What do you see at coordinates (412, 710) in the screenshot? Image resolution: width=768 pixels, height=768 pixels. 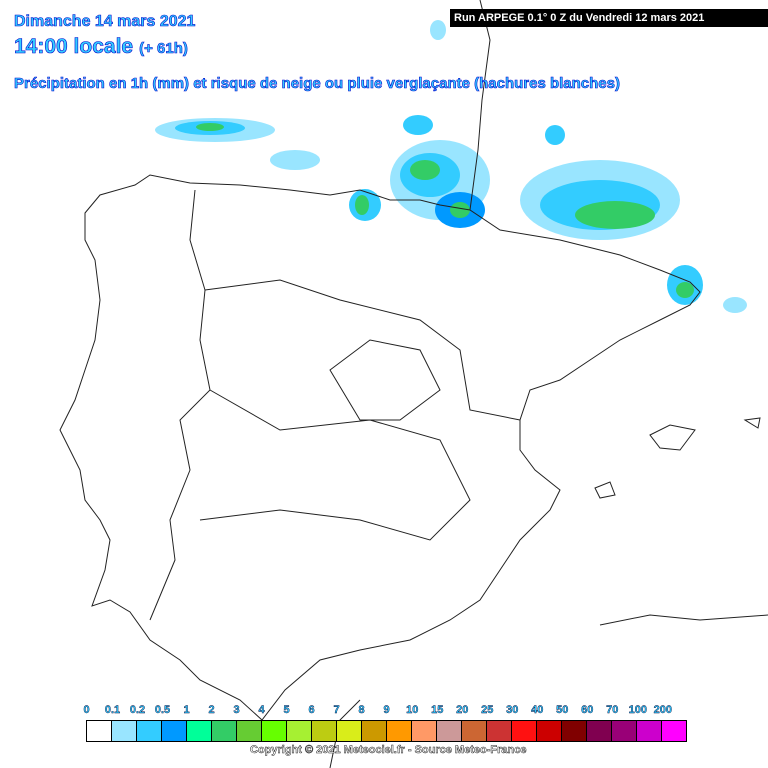 I see `legend-label: 10` at bounding box center [412, 710].